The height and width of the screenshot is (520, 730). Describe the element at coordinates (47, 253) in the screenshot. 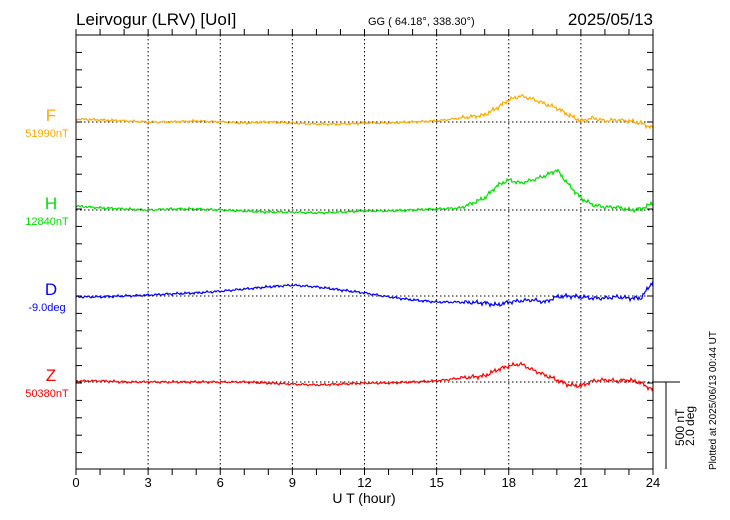

I see `channel-labels: F 51990nT H 12840nT D -9.0deg Z 50380nT` at that location.